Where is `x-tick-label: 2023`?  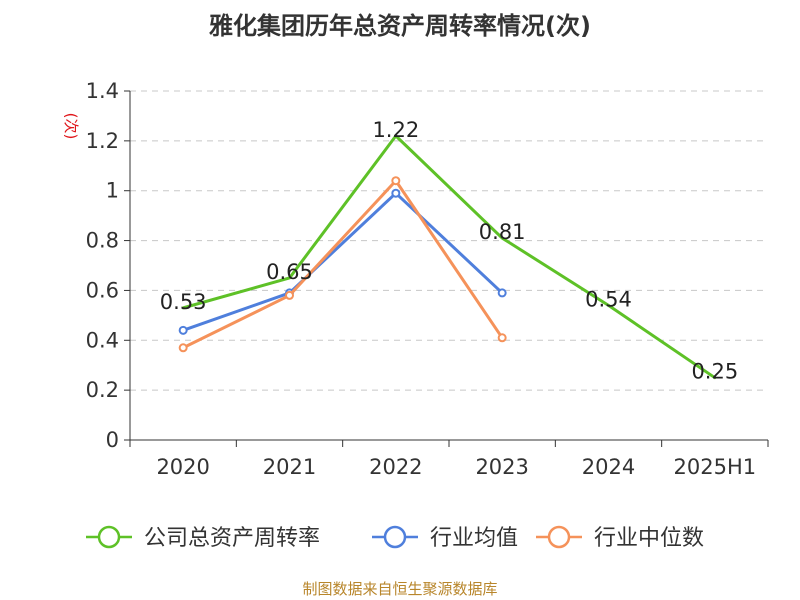 x-tick-label: 2023 is located at coordinates (501, 467).